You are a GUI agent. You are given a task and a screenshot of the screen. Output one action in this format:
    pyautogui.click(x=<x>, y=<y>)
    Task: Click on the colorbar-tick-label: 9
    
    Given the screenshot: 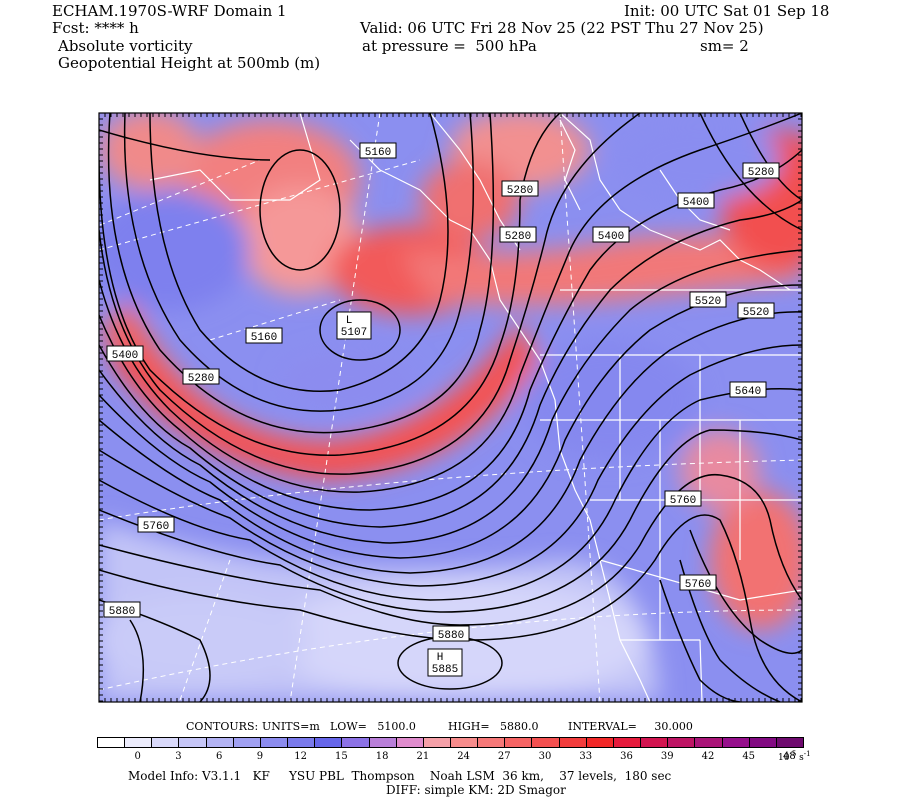 What is the action you would take?
    pyautogui.click(x=260, y=756)
    